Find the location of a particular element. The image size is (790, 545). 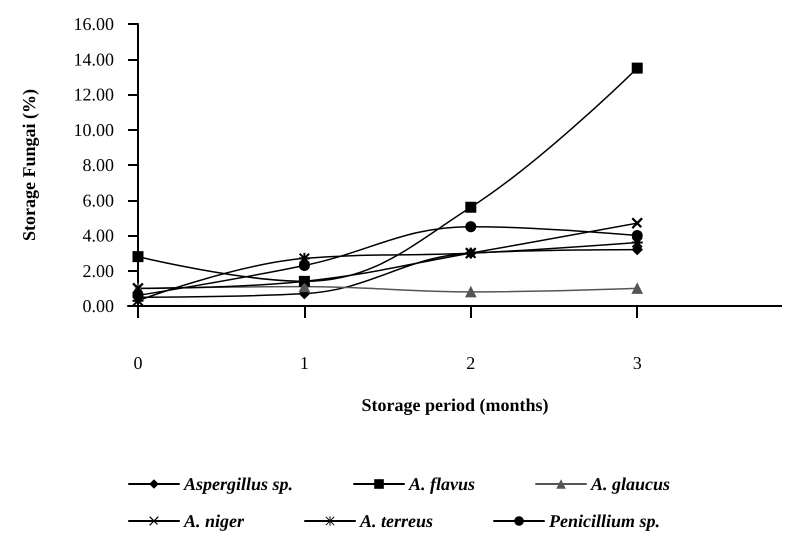

y-tick-label: 12.00 is located at coordinates (94, 94).